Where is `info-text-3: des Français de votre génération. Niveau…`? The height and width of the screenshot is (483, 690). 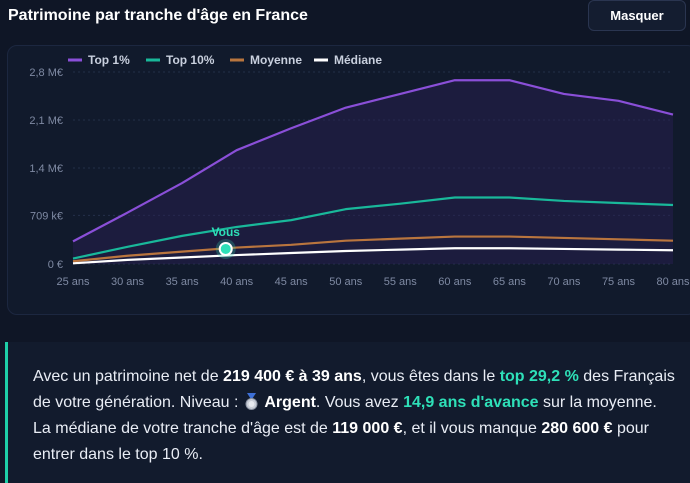 info-text-3: des Français de votre génération. Niveau… is located at coordinates (354, 389).